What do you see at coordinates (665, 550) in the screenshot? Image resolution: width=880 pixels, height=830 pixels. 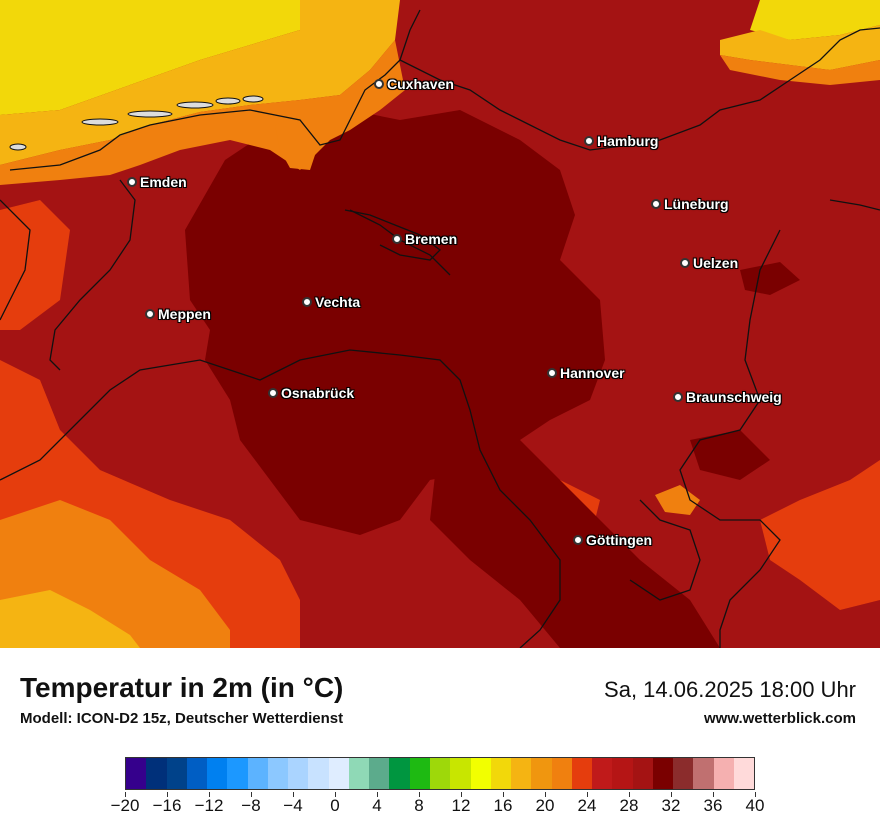 I see `harz-border` at bounding box center [665, 550].